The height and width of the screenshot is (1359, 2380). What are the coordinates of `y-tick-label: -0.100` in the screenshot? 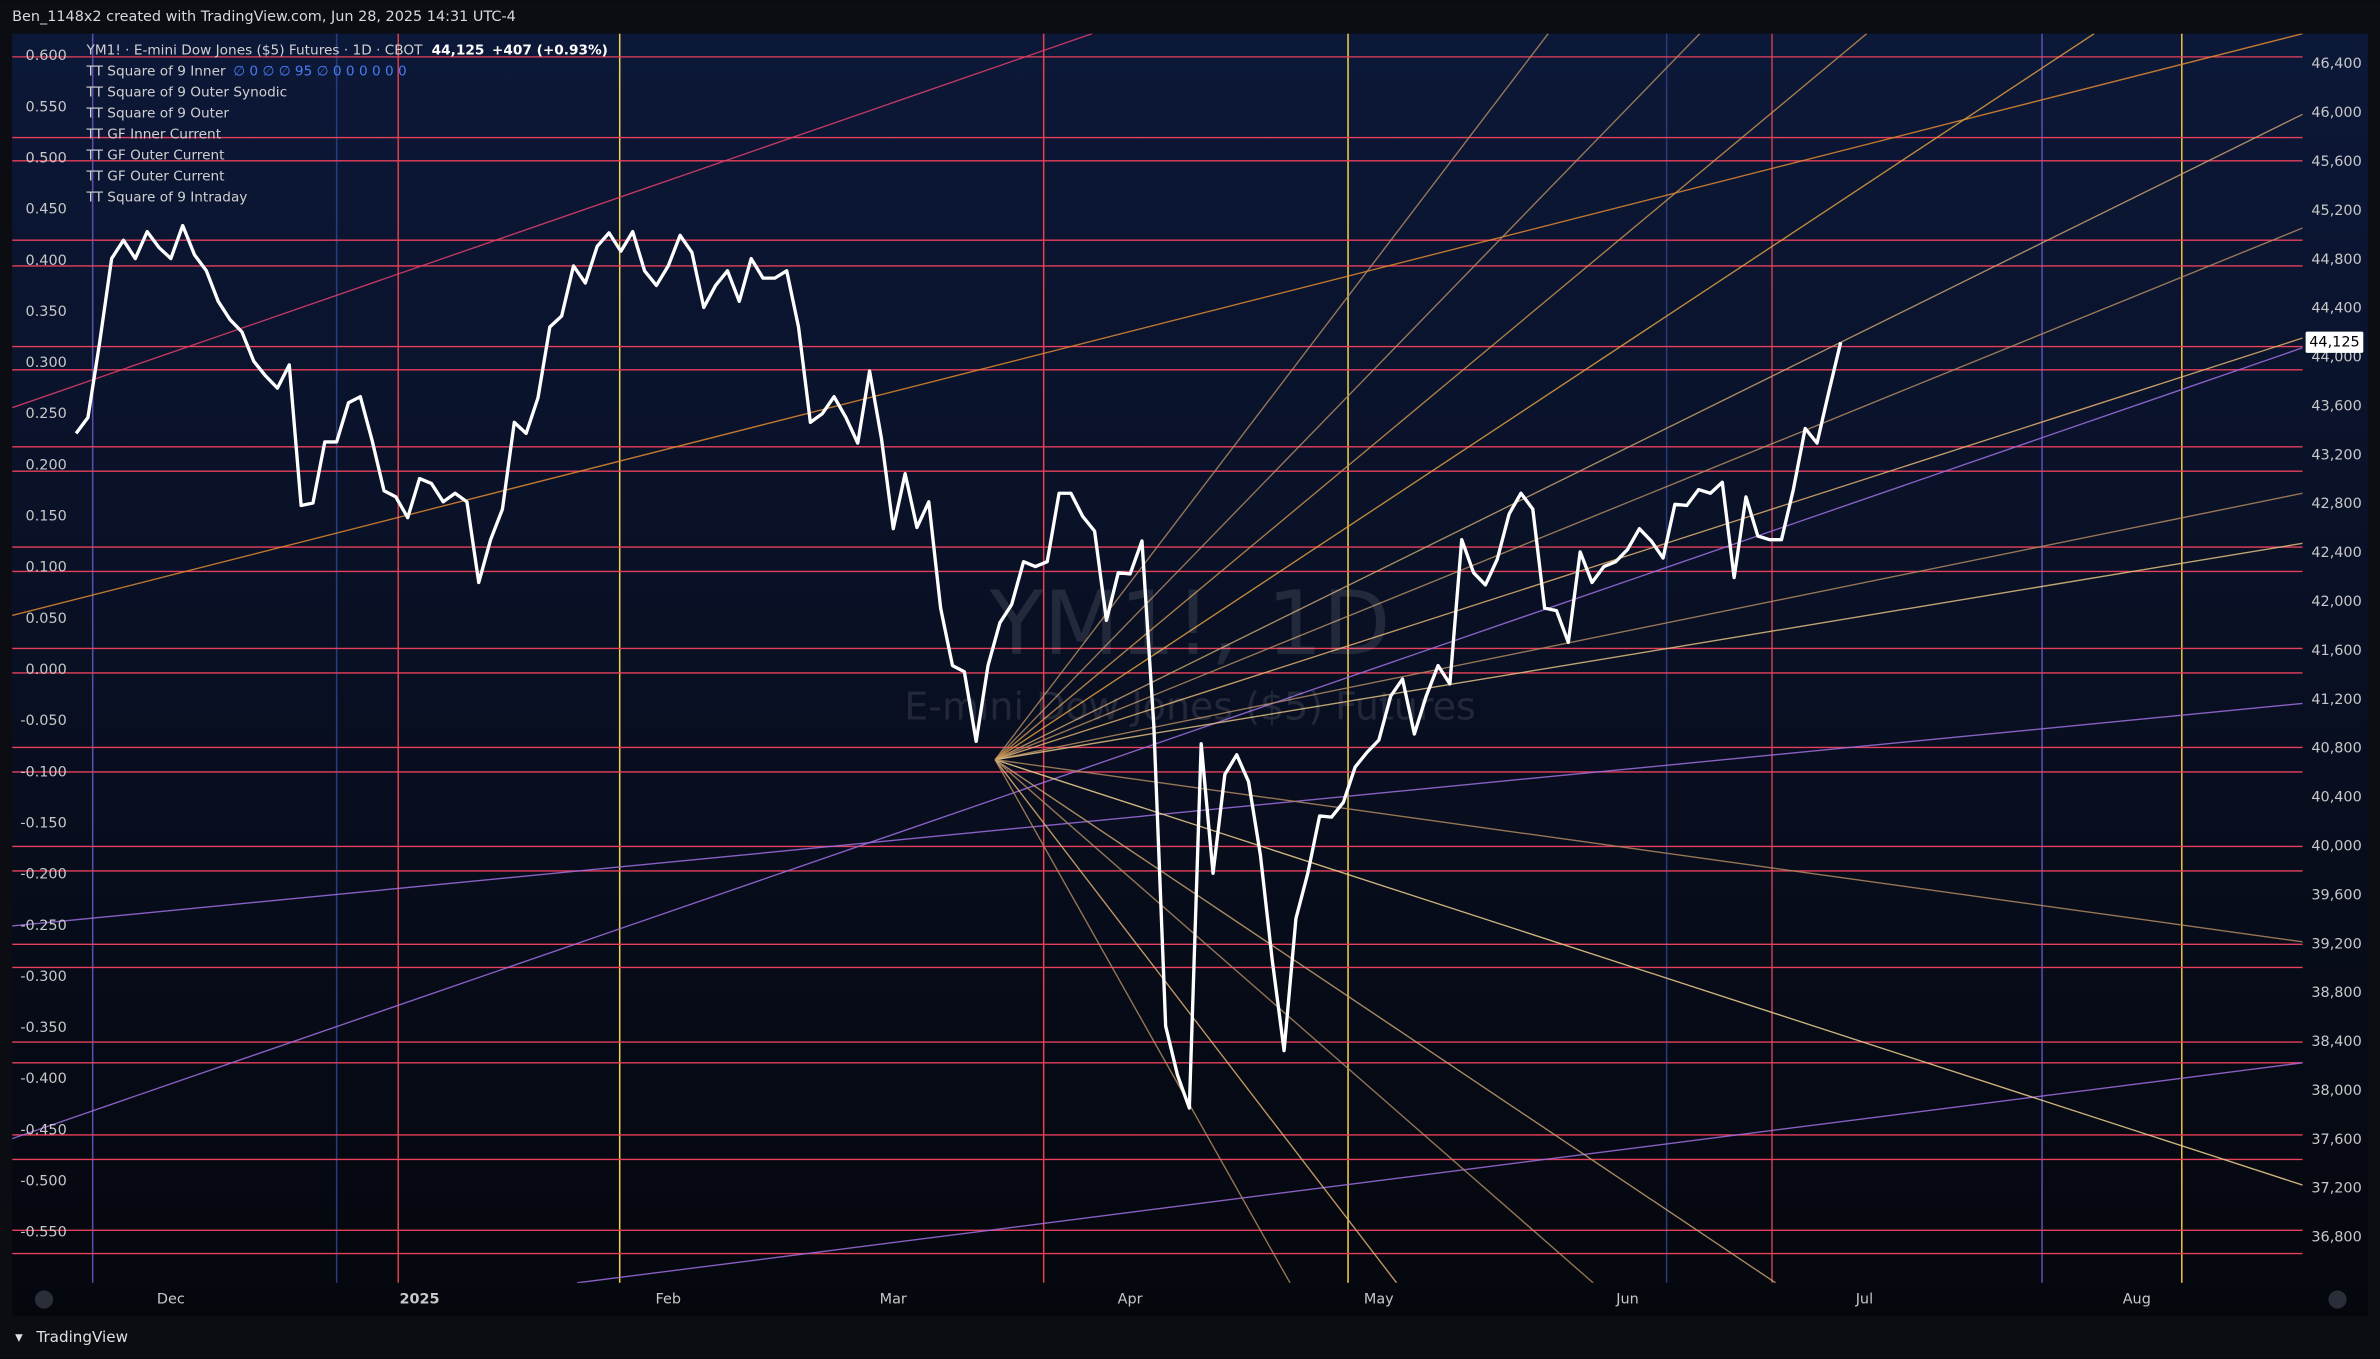 It's located at (43, 772).